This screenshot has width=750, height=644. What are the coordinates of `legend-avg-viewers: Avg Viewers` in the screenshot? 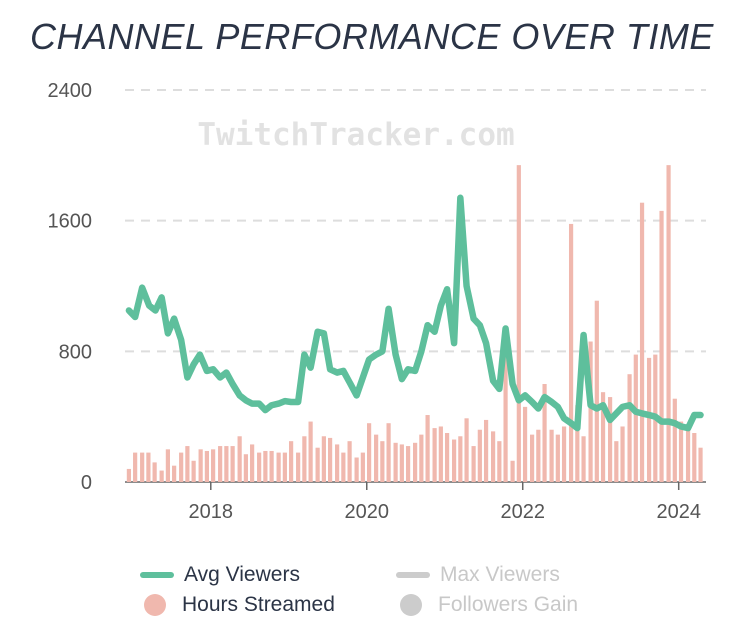 It's located at (220, 575).